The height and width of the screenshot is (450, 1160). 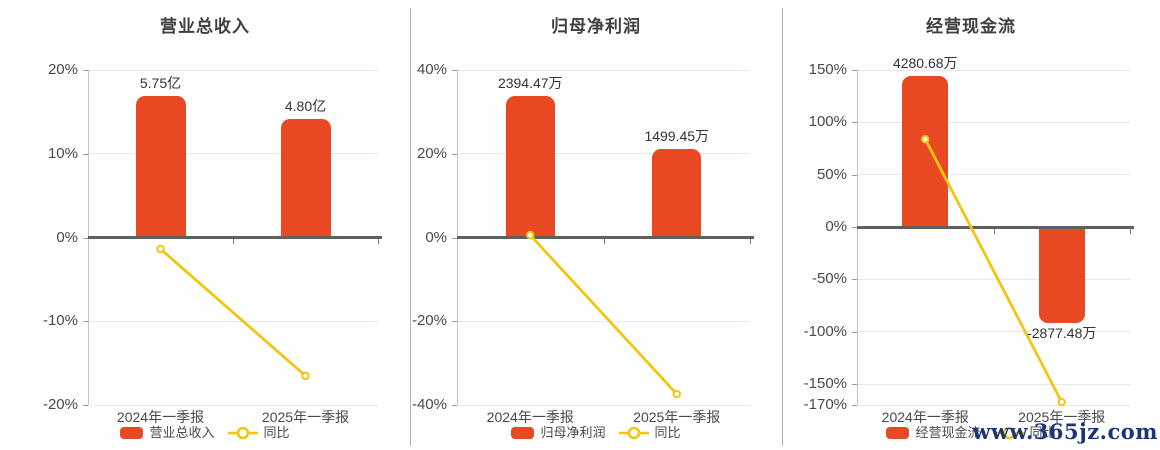 I want to click on legend-bar-series: 归母净利润, so click(x=558, y=433).